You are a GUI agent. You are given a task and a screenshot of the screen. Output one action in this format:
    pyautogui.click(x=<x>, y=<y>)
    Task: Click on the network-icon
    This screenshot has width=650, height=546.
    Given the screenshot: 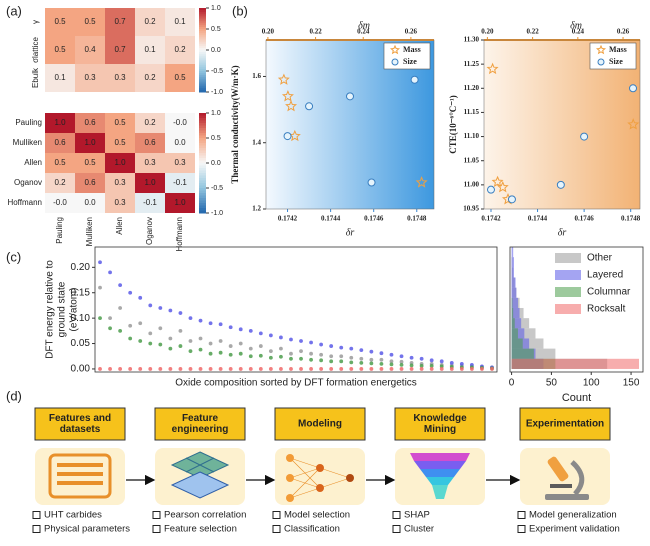 What is the action you would take?
    pyautogui.click(x=320, y=478)
    